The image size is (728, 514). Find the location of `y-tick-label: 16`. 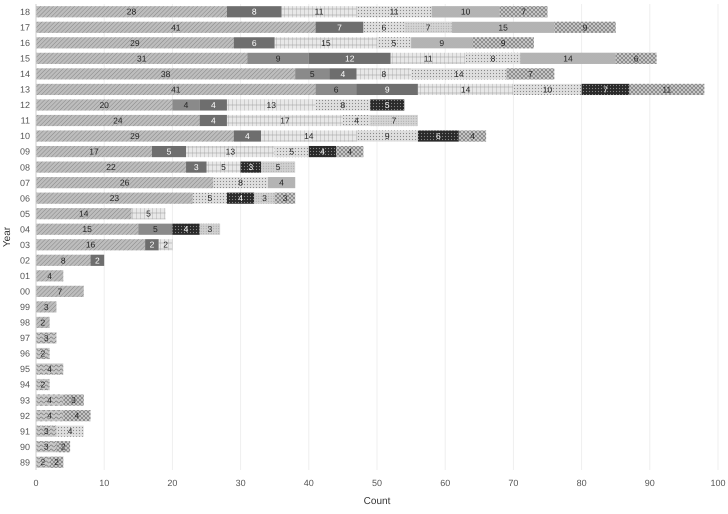

y-tick-label: 16 is located at coordinates (25, 43).